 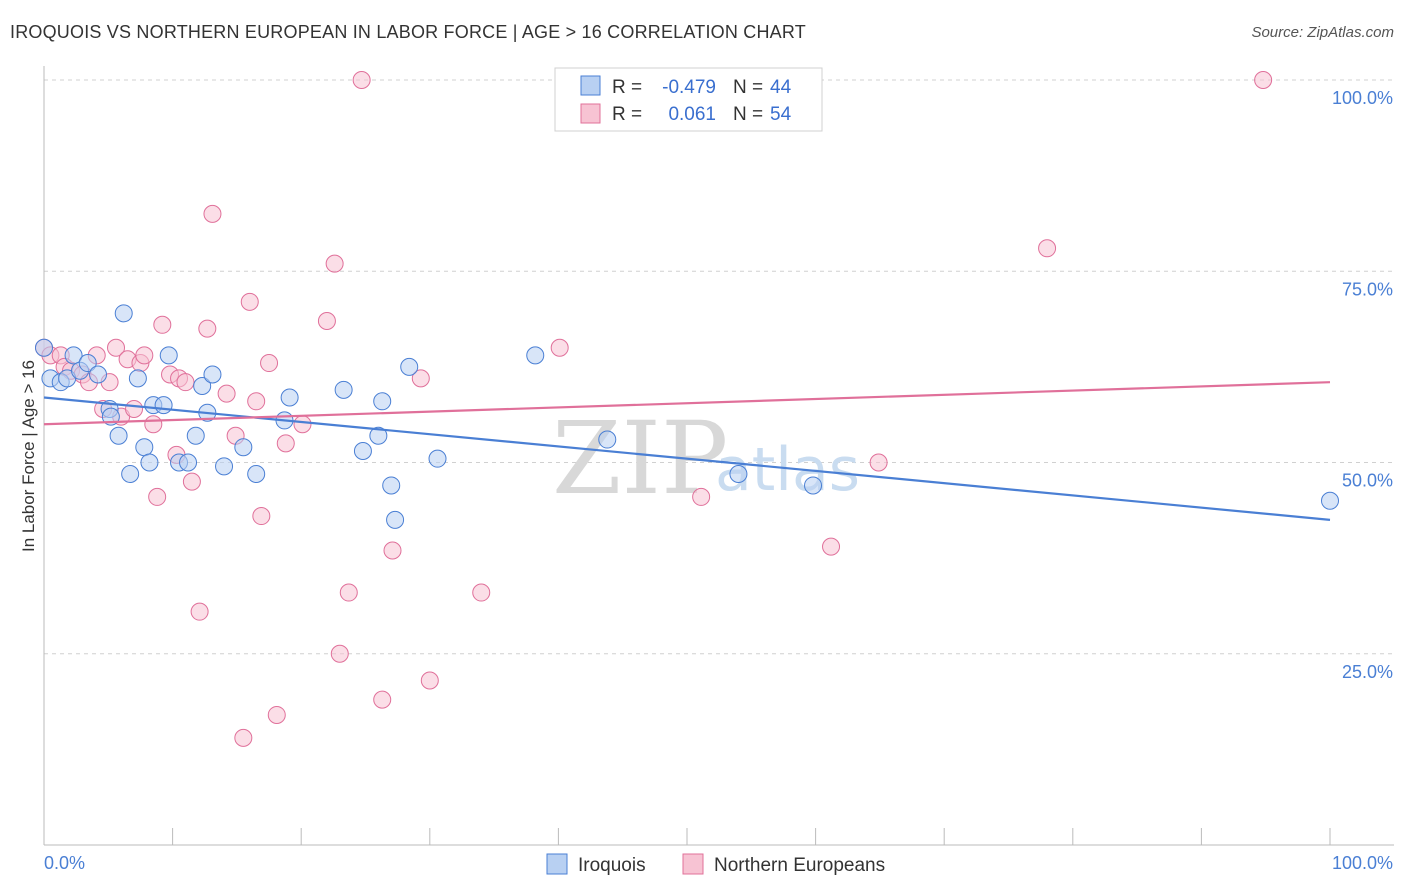 What do you see at coordinates (693, 864) in the screenshot?
I see `bottom-legend-swatch-northern-europeans` at bounding box center [693, 864].